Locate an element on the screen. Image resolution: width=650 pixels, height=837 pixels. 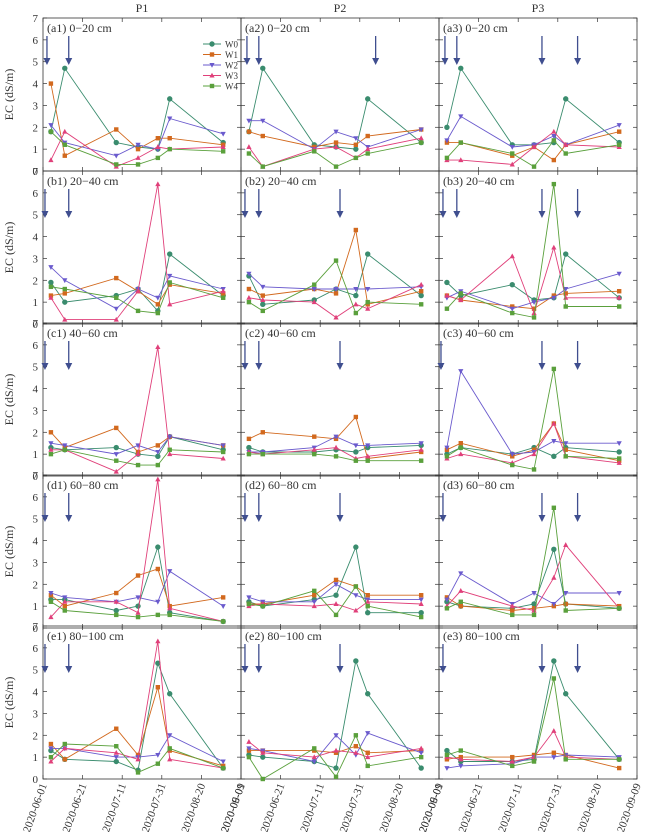
y-tick-label: 1 is located at coordinates (36, 150).